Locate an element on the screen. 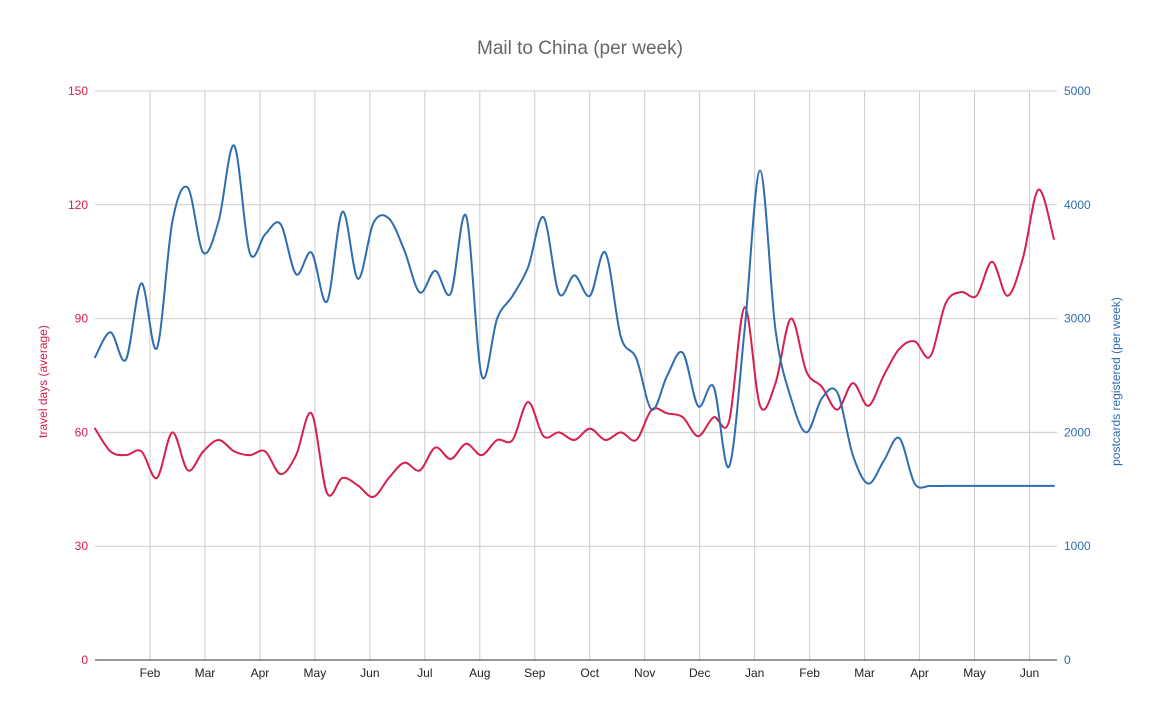 Image resolution: width=1159 pixels, height=716 pixels. x-tick-label: Nov is located at coordinates (644, 673).